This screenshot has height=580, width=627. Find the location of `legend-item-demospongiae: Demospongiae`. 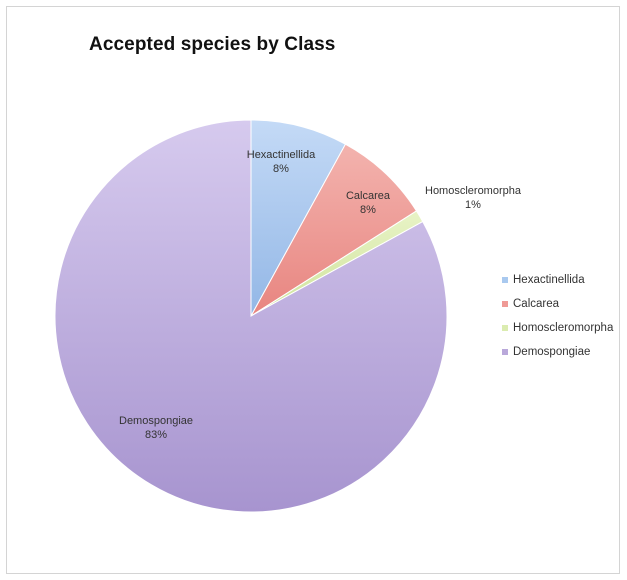

legend-item-demospongiae: Demospongiae is located at coordinates (557, 352).